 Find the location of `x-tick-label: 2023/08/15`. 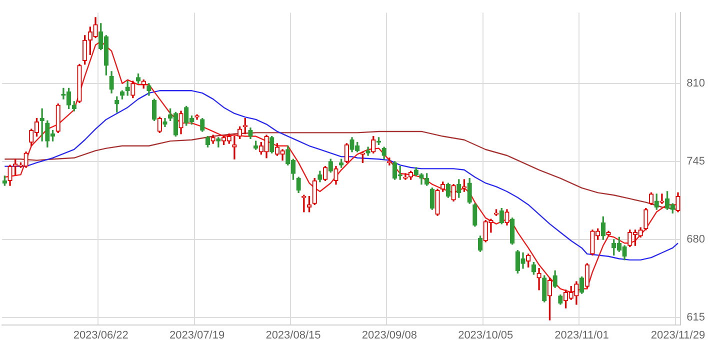

x-tick-label: 2023/08/15 is located at coordinates (293, 335).